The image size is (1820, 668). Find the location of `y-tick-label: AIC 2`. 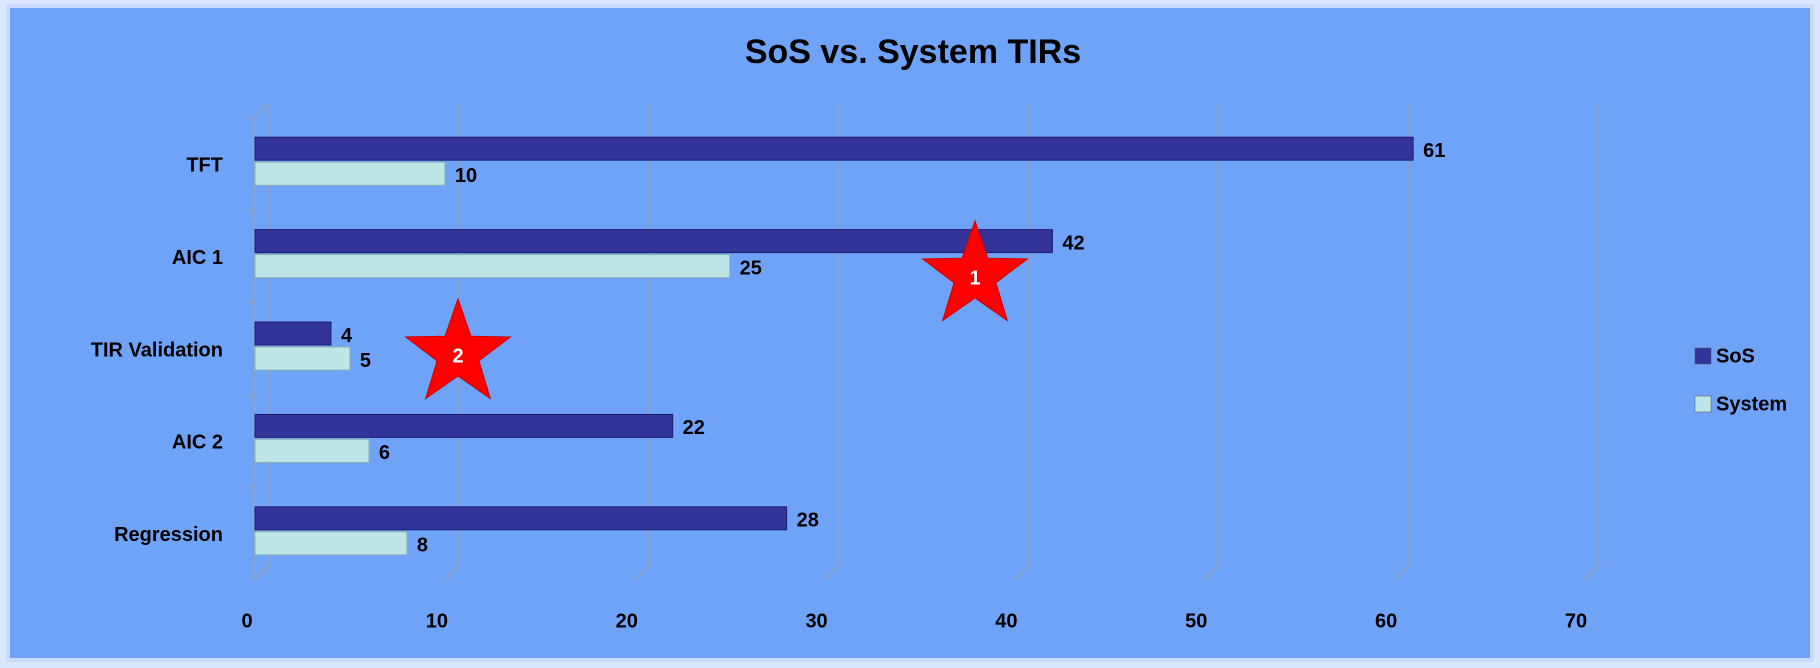

y-tick-label: AIC 2 is located at coordinates (197, 443).